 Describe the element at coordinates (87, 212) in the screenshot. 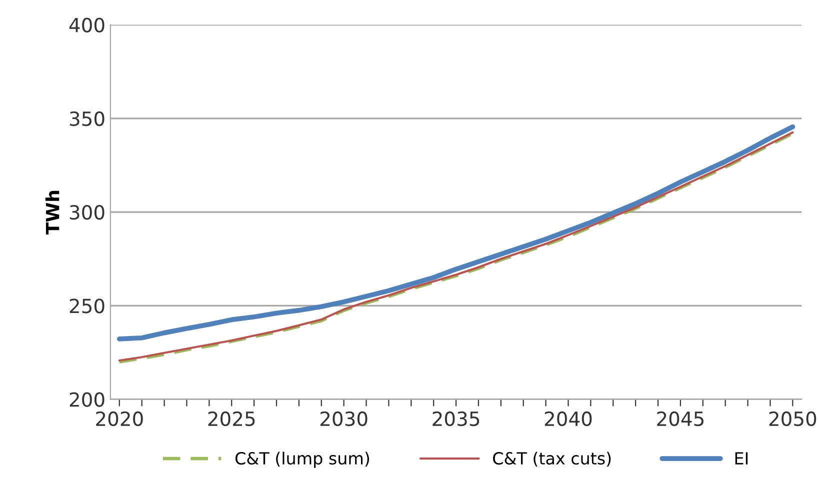

I see `y-tick-label: 300` at that location.